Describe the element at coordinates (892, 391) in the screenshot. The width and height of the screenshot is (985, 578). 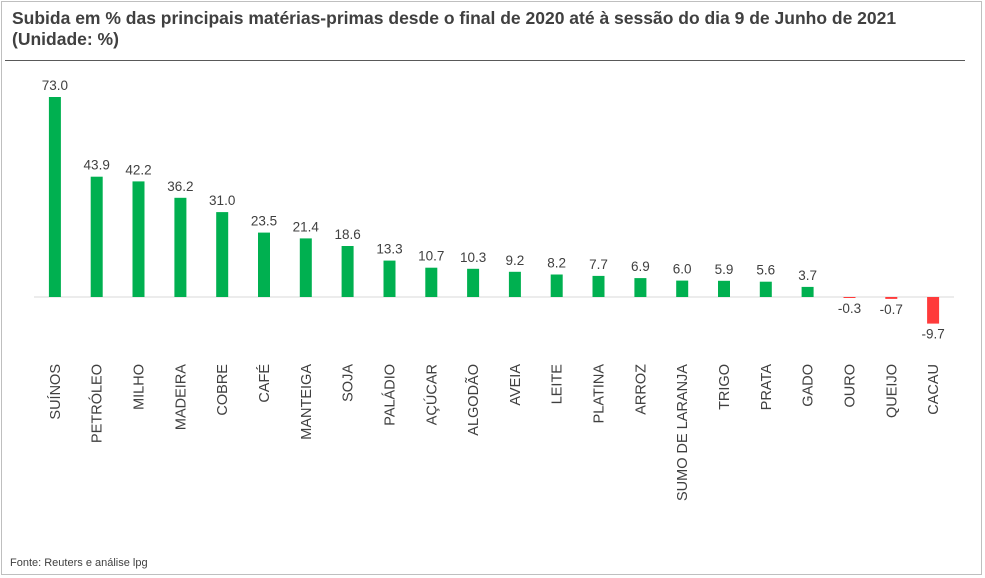
I see `category-label-21: QUEIJO` at that location.